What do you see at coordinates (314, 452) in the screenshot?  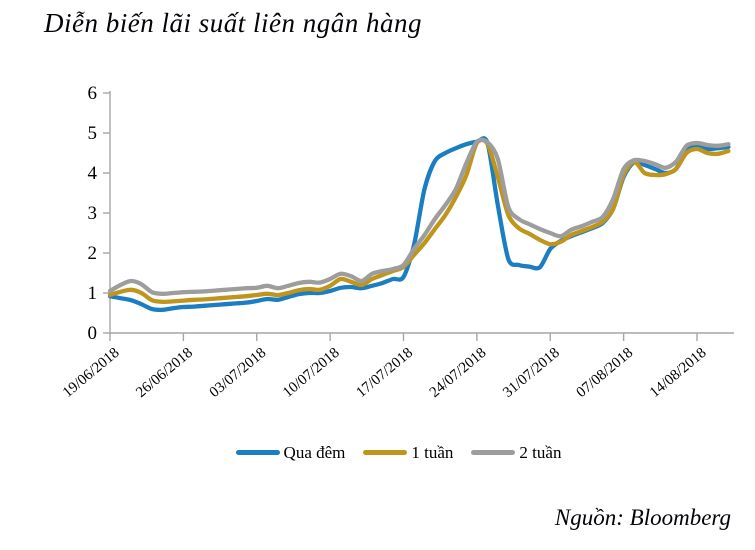 I see `legend-label-overnight: Qua đêm` at bounding box center [314, 452].